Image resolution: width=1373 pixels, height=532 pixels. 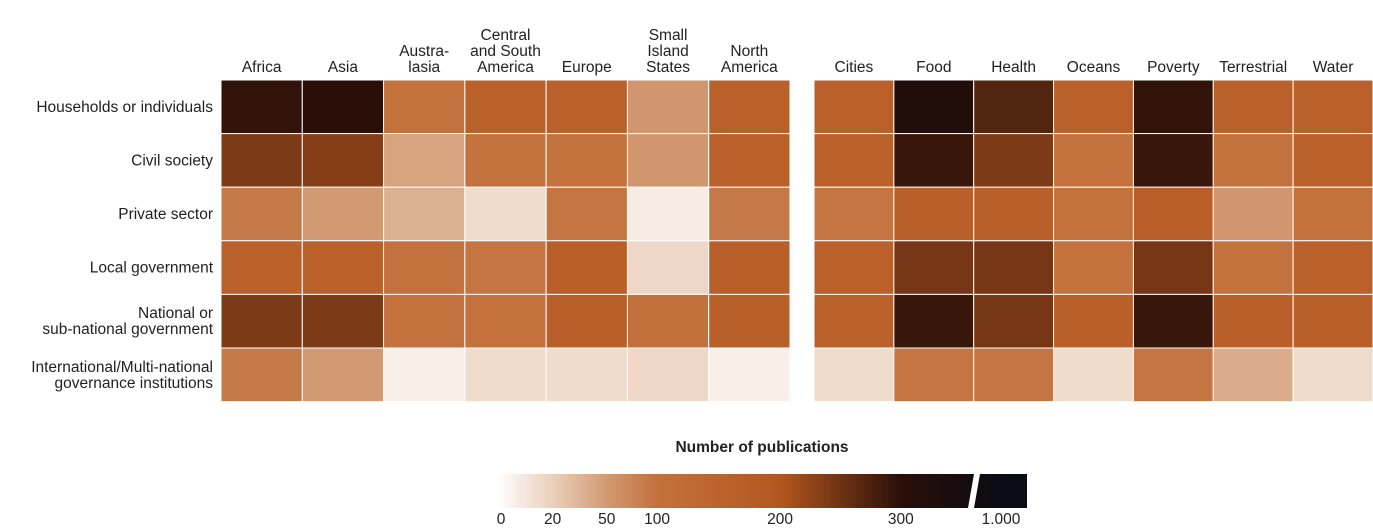 I want to click on column-label: Poverty, so click(x=1173, y=67).